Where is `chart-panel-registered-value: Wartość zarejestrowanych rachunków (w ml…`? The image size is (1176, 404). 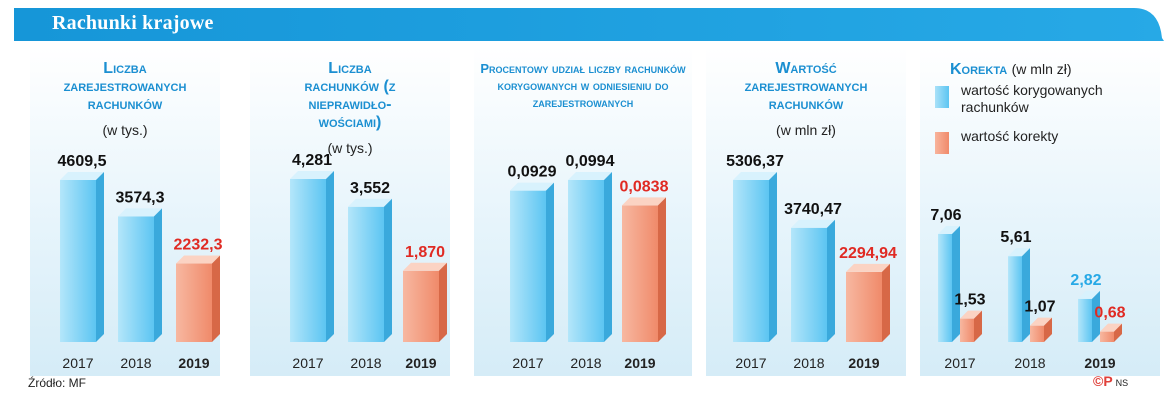 chart-panel-registered-value: Wartość zarejestrowanych rachunków (w ml… is located at coordinates (806, 211).